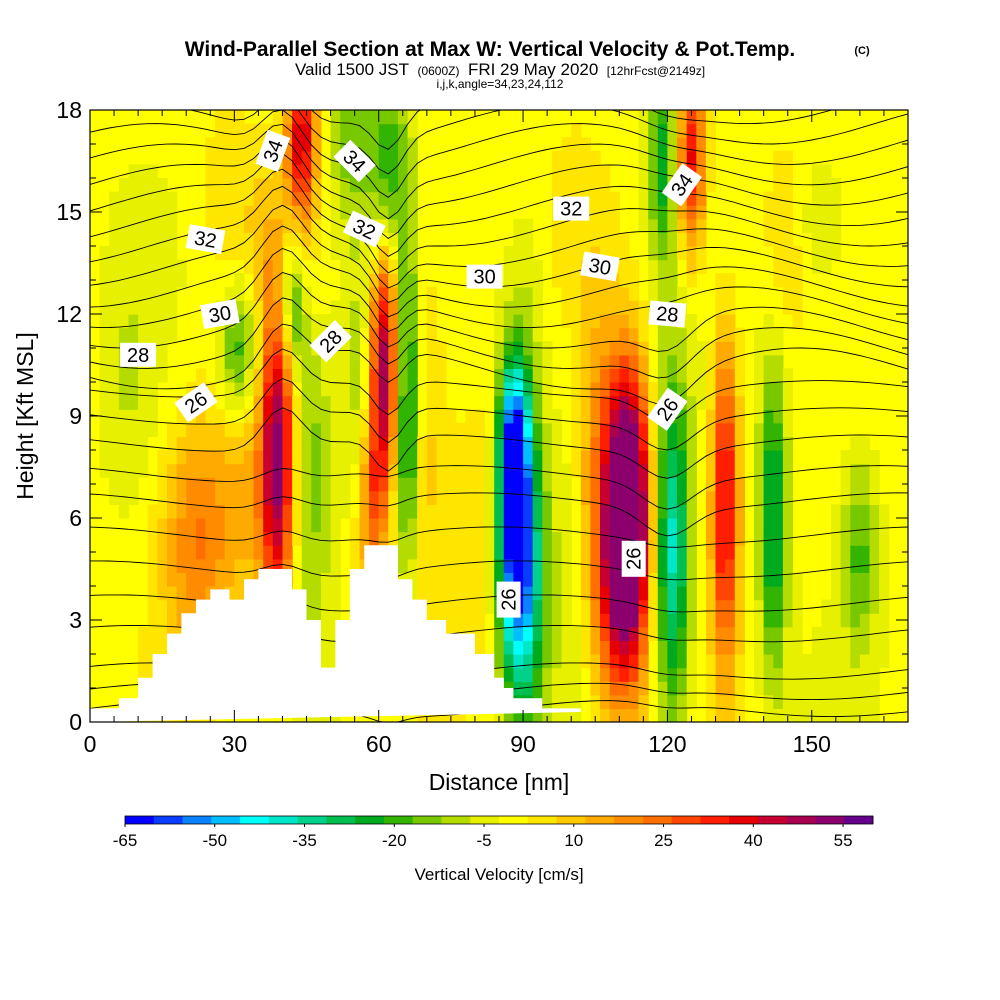  Describe the element at coordinates (69, 110) in the screenshot. I see `y-tick-label: 18` at that location.